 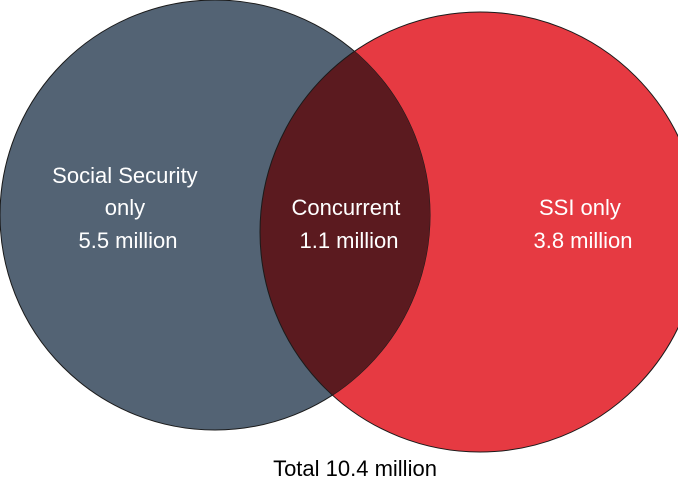 What do you see at coordinates (349, 224) in the screenshot?
I see `concurrent-label: Concurrent 1.1 million` at bounding box center [349, 224].